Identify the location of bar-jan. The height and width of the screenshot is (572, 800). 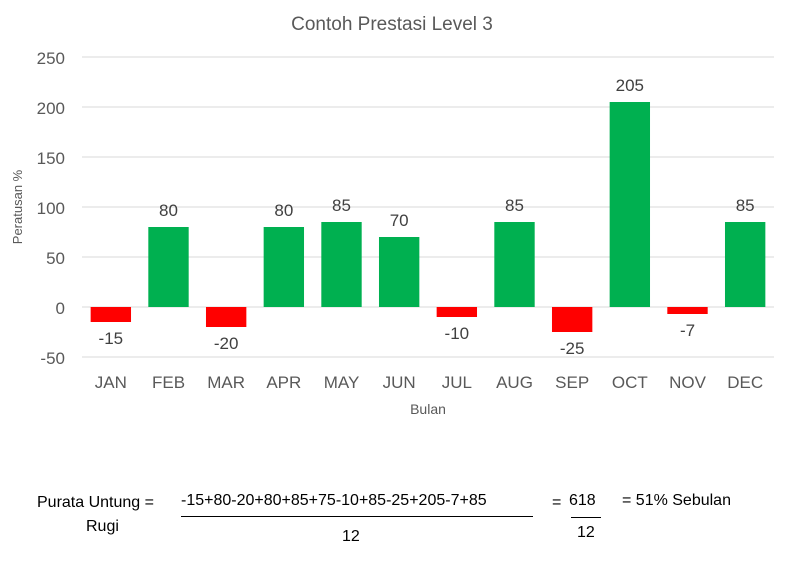
(111, 314).